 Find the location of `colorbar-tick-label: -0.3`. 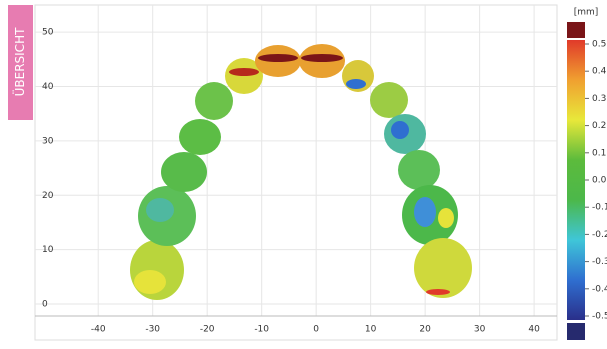

colorbar-tick-label: -0.3 is located at coordinates (599, 262).